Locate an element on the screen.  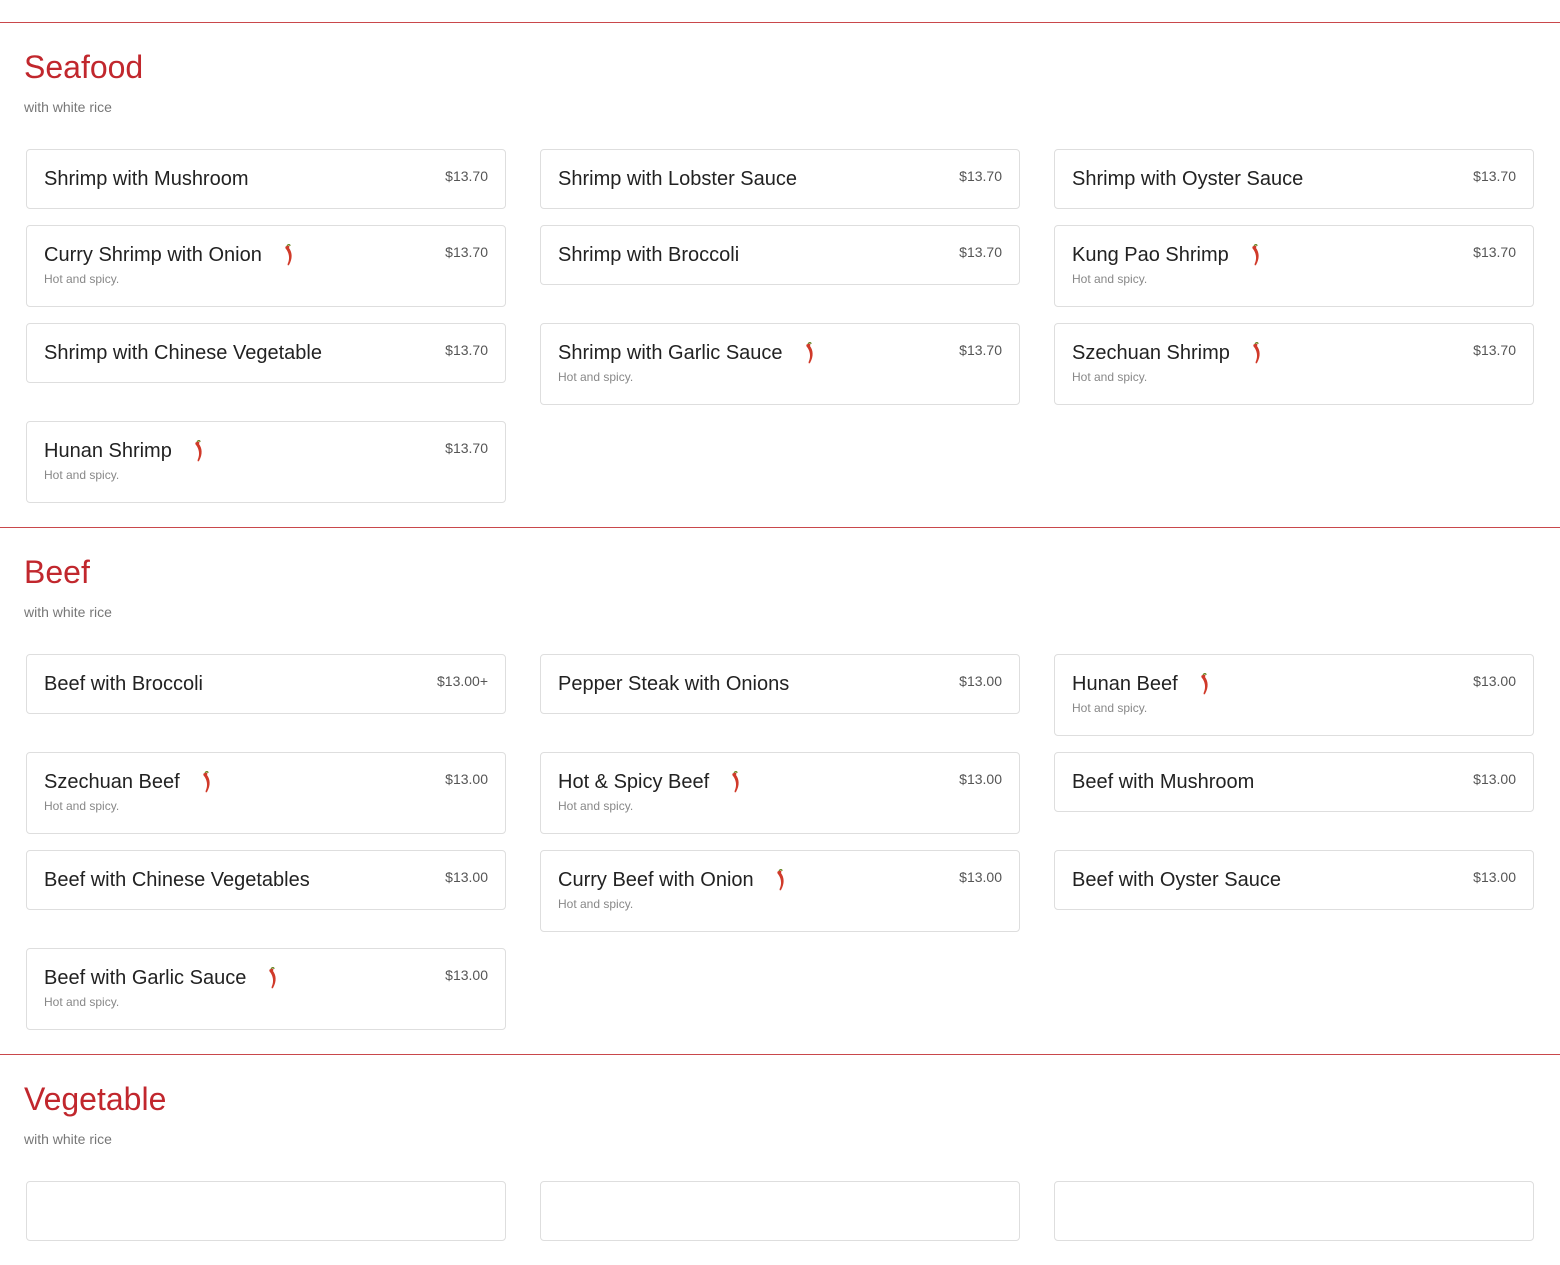
item-name: Shrimp with Broccoli is located at coordinates (649, 255).